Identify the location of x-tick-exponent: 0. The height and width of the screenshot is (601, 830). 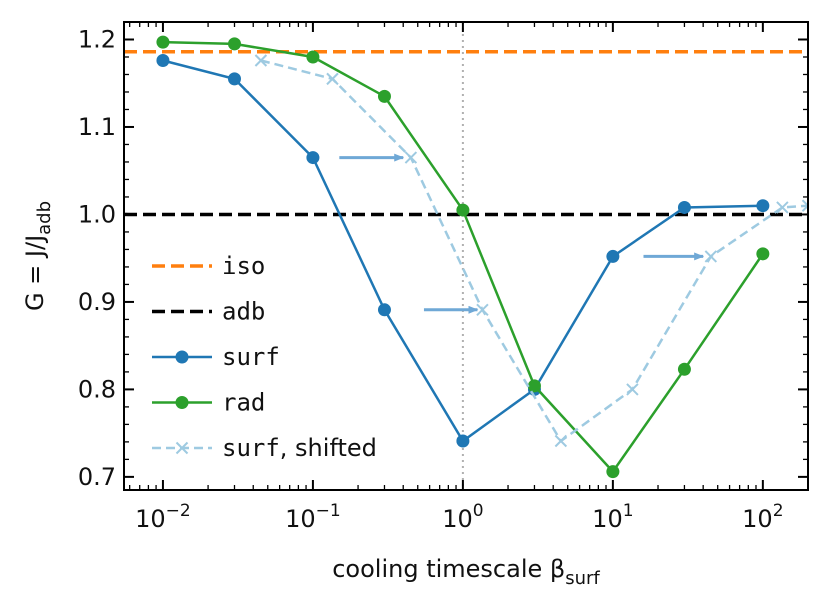
(478, 511).